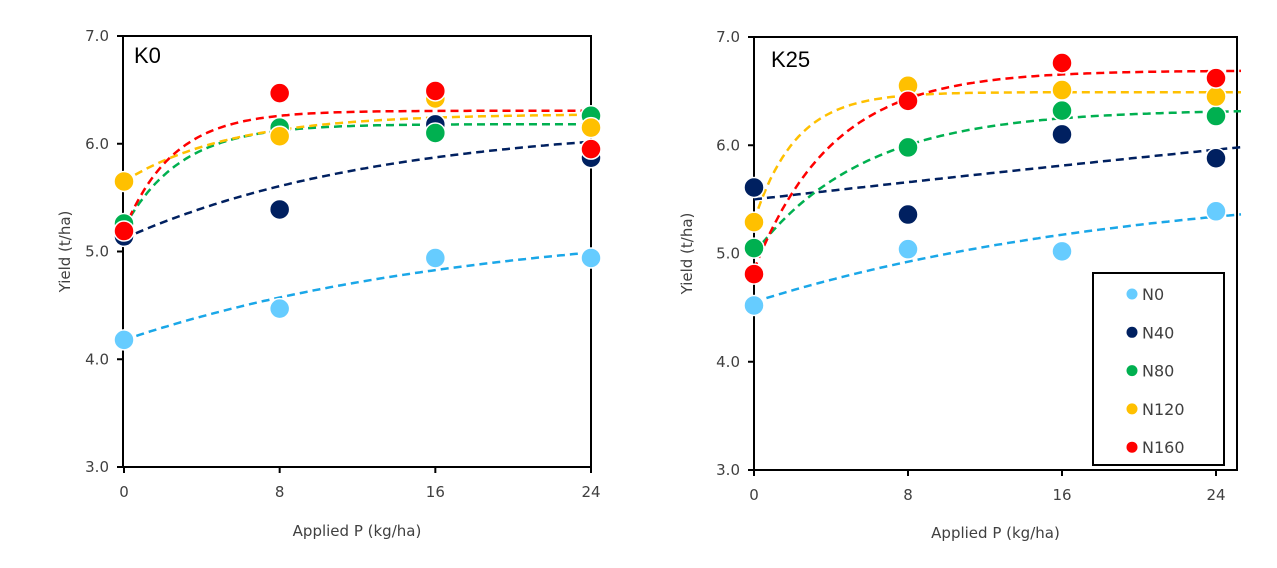 The image size is (1277, 568). Describe the element at coordinates (1163, 447) in the screenshot. I see `legend-label-n160: N160` at that location.